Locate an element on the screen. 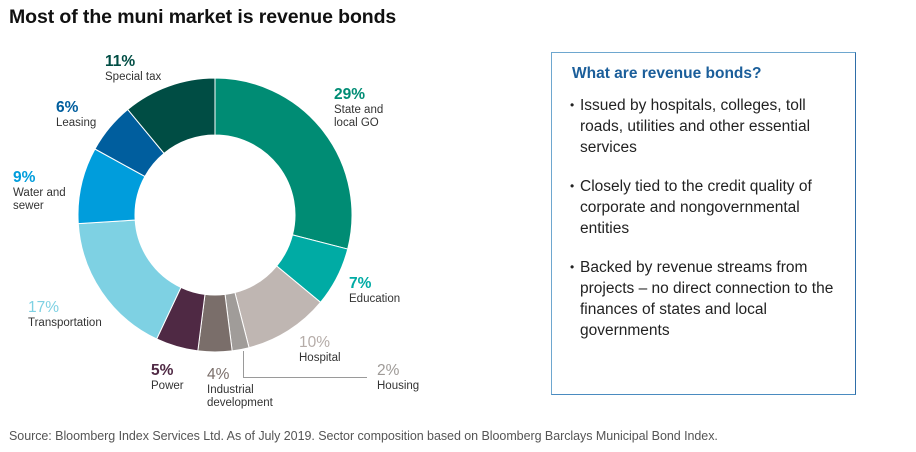 This screenshot has width=916, height=452. label-name: State and is located at coordinates (359, 109).